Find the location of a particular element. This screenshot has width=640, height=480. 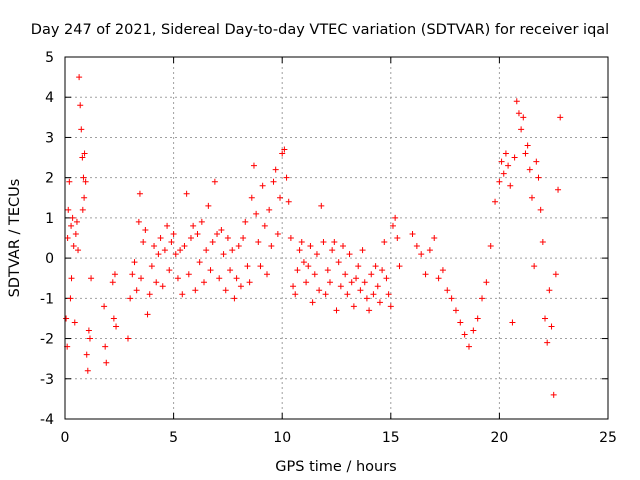

y-tick-label: -2 is located at coordinates (47, 340).